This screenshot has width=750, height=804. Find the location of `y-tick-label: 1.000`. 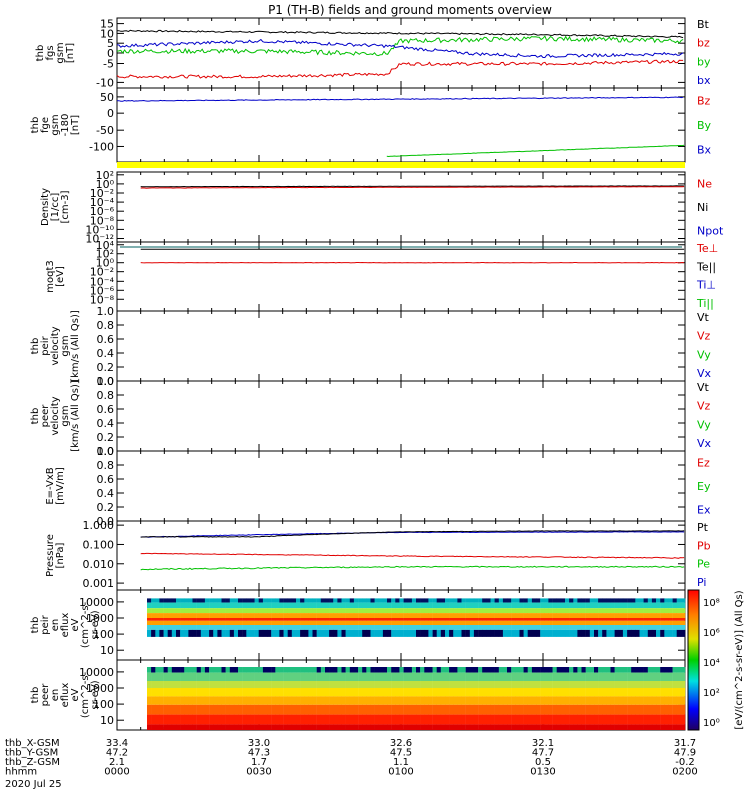

y-tick-label: 1.000 is located at coordinates (99, 525).